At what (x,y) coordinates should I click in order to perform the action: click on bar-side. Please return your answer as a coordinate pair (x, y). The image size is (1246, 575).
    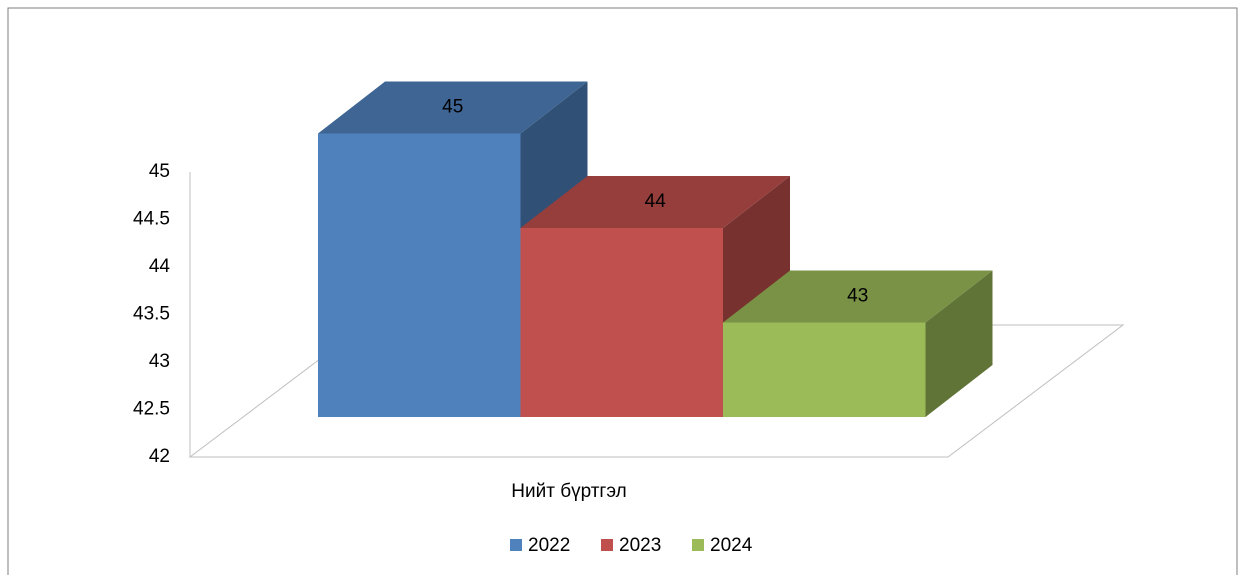
    Looking at the image, I should click on (959, 343).